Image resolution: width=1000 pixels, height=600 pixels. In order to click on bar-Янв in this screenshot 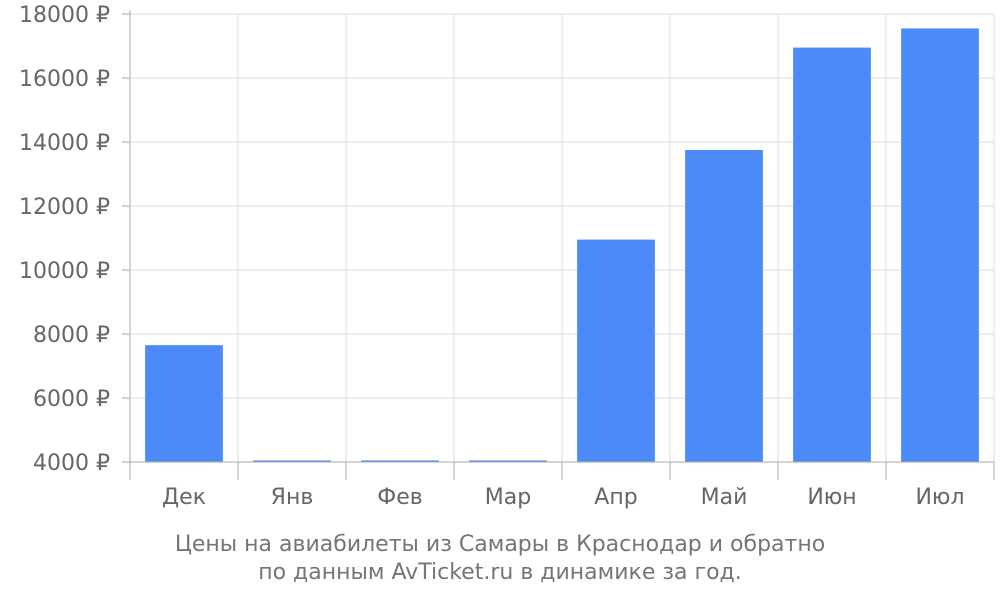, I will do `click(292, 461)`.